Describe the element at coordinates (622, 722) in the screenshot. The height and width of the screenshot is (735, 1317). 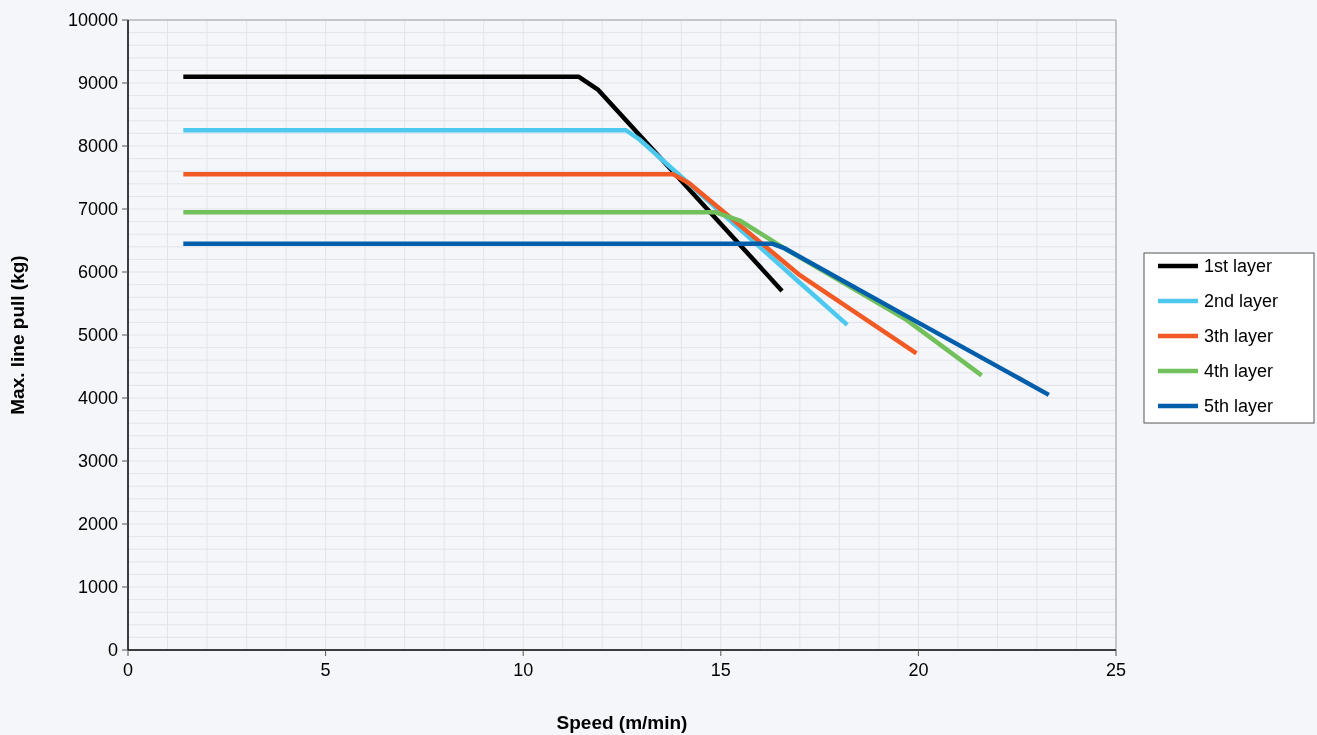
I see `x-axis-title: Speed (m/min)` at that location.